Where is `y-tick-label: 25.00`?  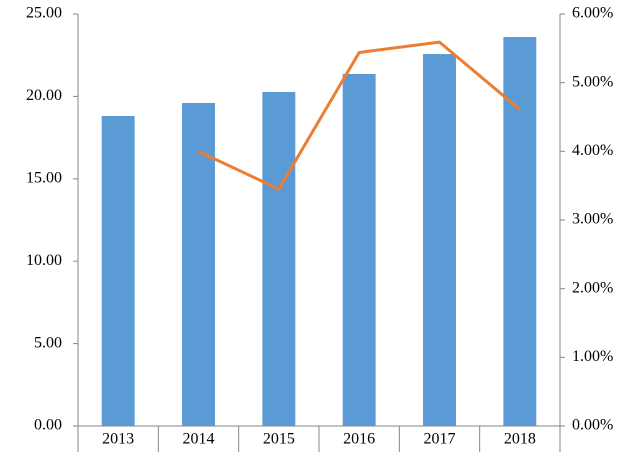
y-tick-label: 25.00 is located at coordinates (44, 13).